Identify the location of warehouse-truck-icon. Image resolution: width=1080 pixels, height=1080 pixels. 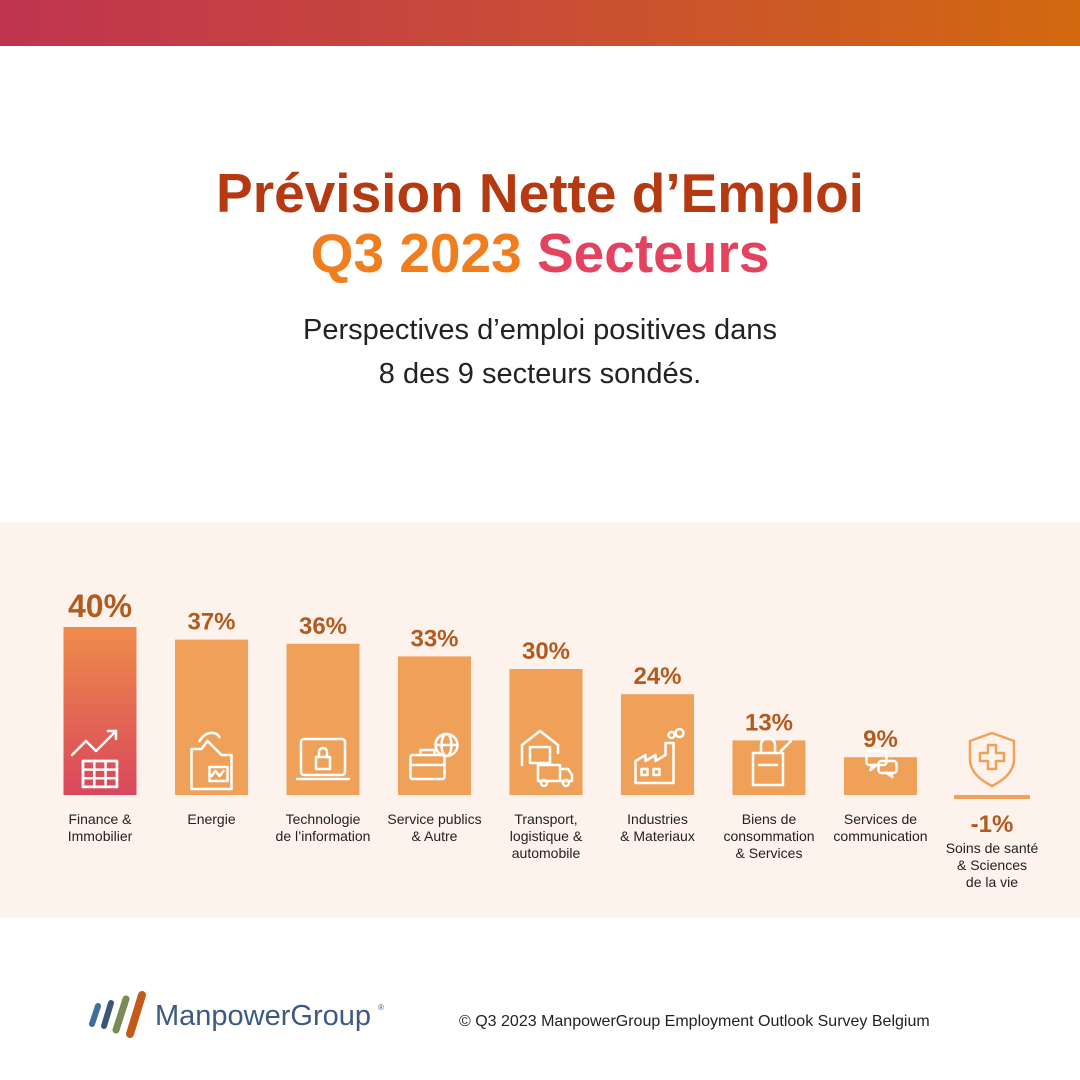
(547, 758).